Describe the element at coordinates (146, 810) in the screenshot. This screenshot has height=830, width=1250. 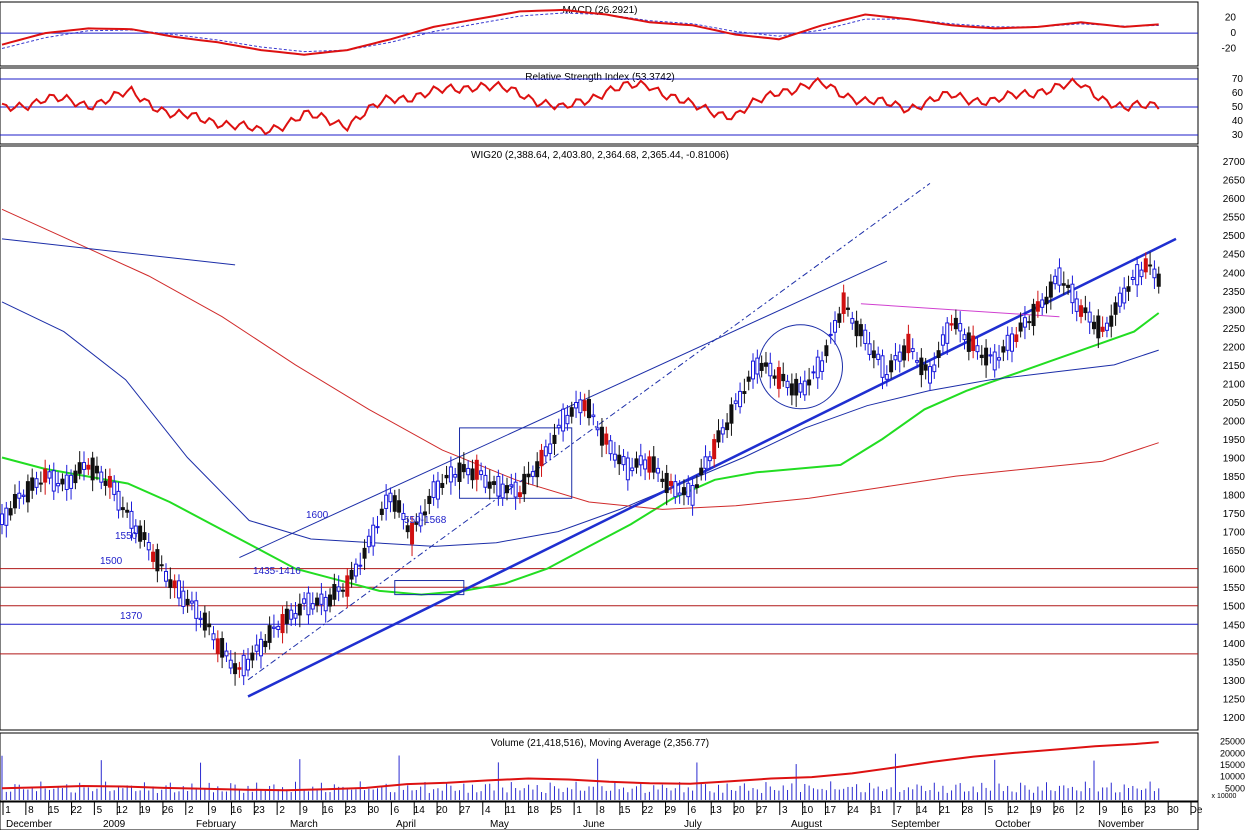
I see `x-day-label: 19` at that location.